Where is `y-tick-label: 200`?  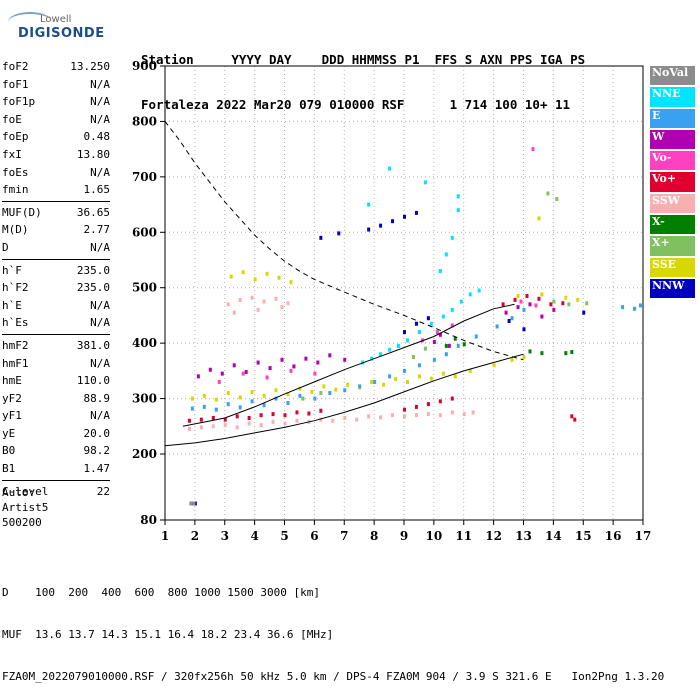 y-tick-label: 200 is located at coordinates (144, 454).